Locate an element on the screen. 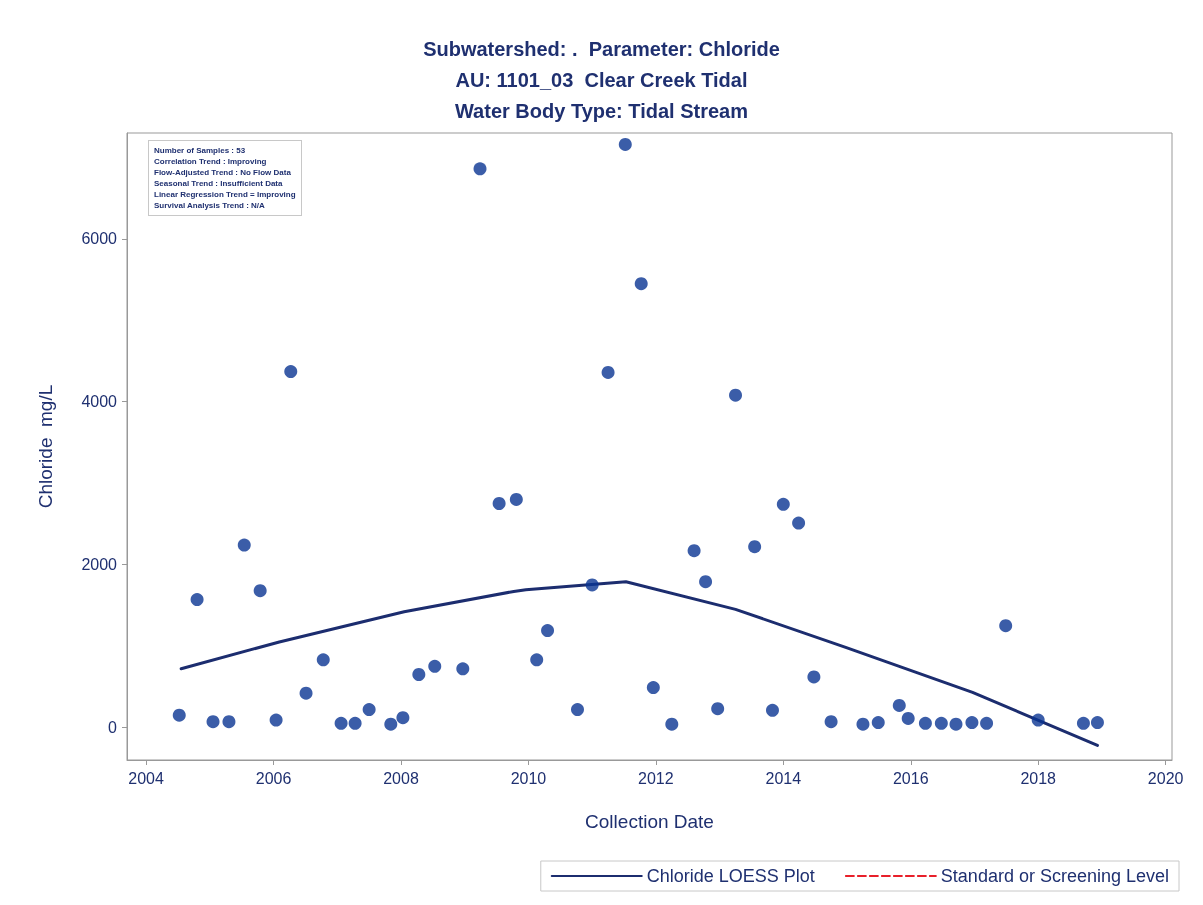 The width and height of the screenshot is (1203, 905). y-tick-label: 0 is located at coordinates (113, 727).